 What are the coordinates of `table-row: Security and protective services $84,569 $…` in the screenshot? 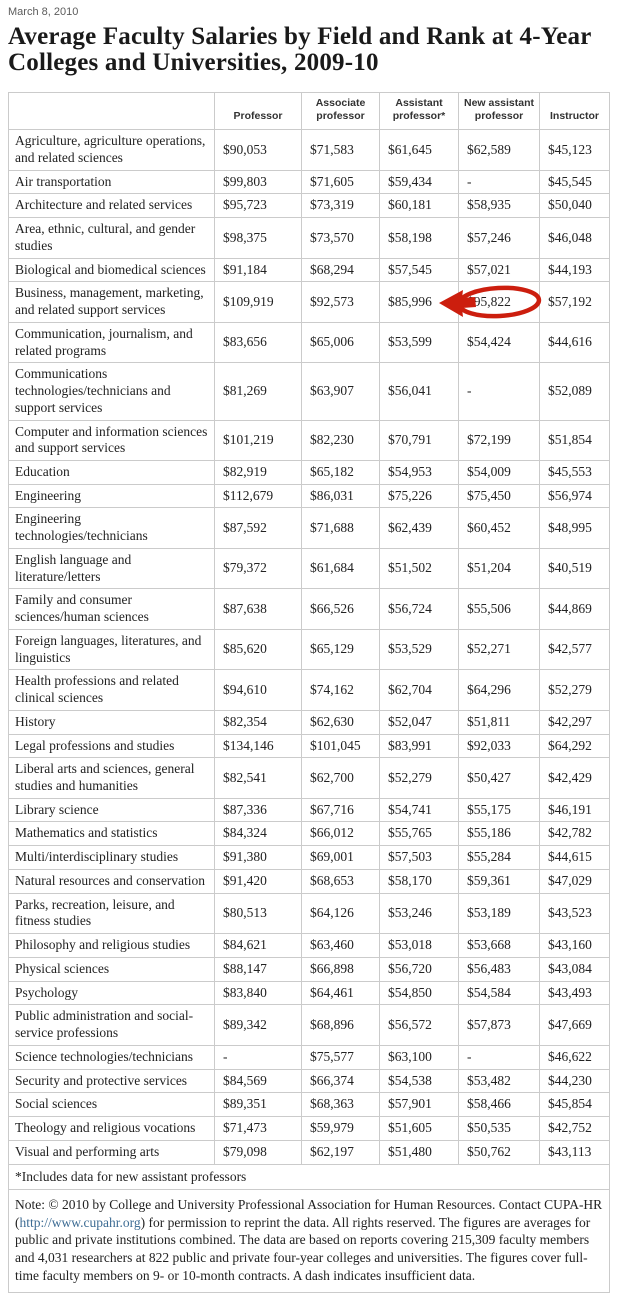 It's located at (309, 1081).